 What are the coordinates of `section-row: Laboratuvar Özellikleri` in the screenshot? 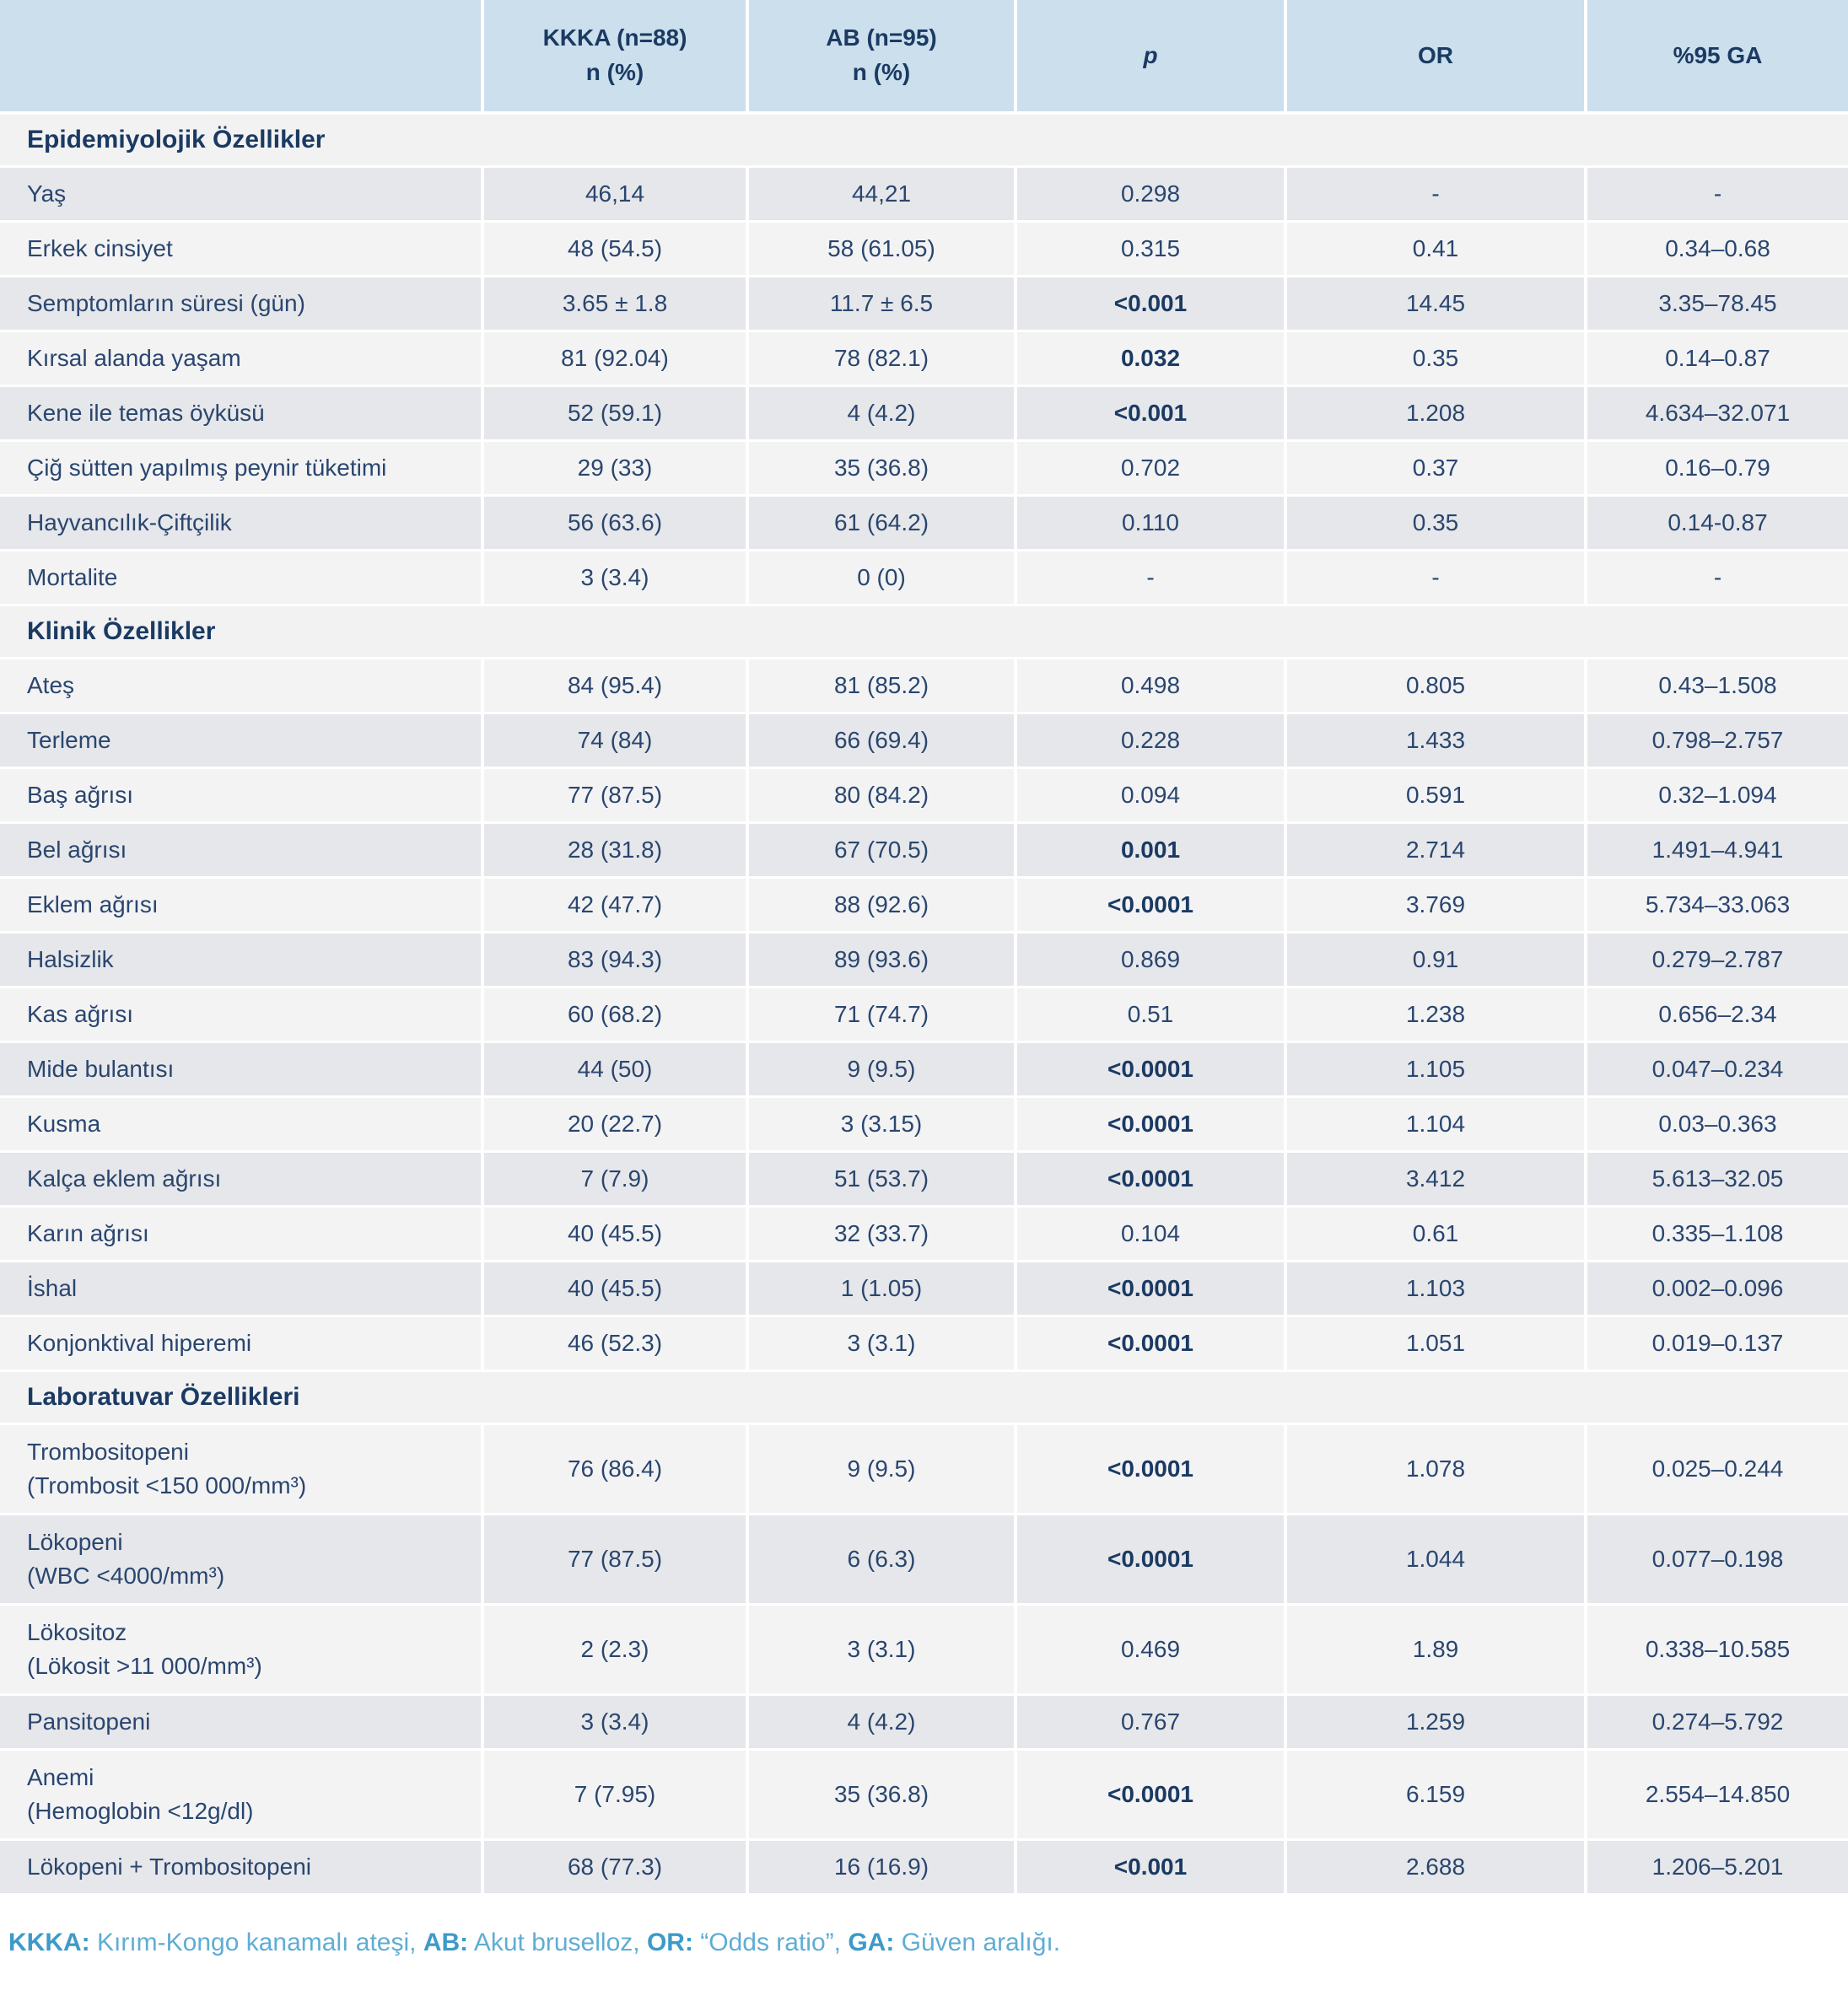 It's located at (924, 1397).